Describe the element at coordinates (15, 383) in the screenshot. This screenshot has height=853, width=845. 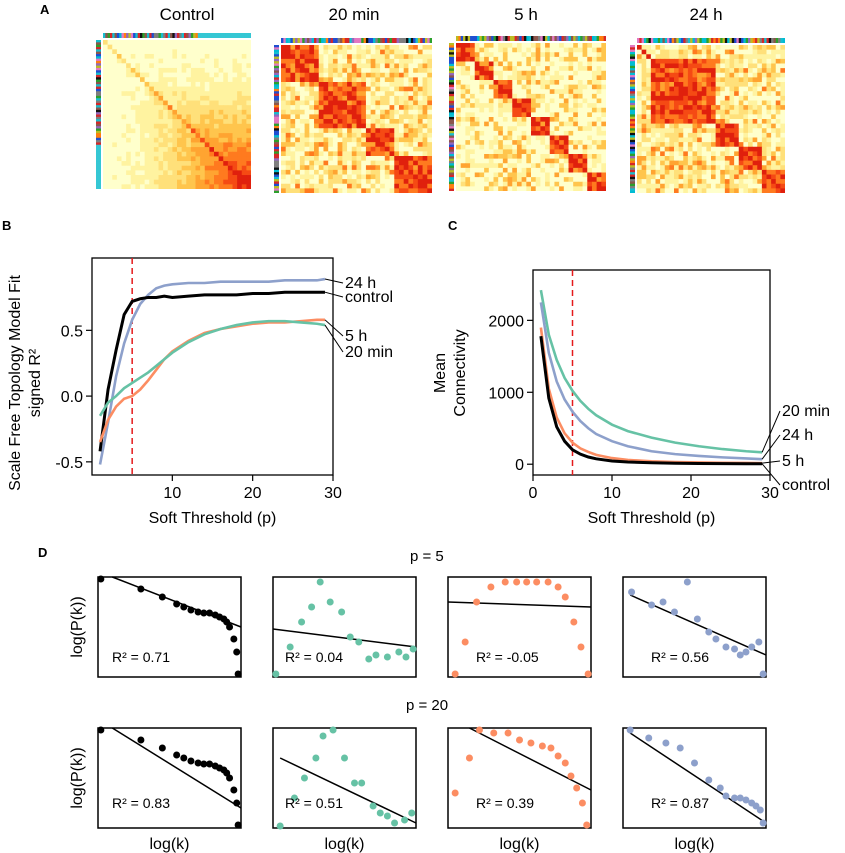
I see `y-axis-label: Scale Free Topology Model Fit` at that location.